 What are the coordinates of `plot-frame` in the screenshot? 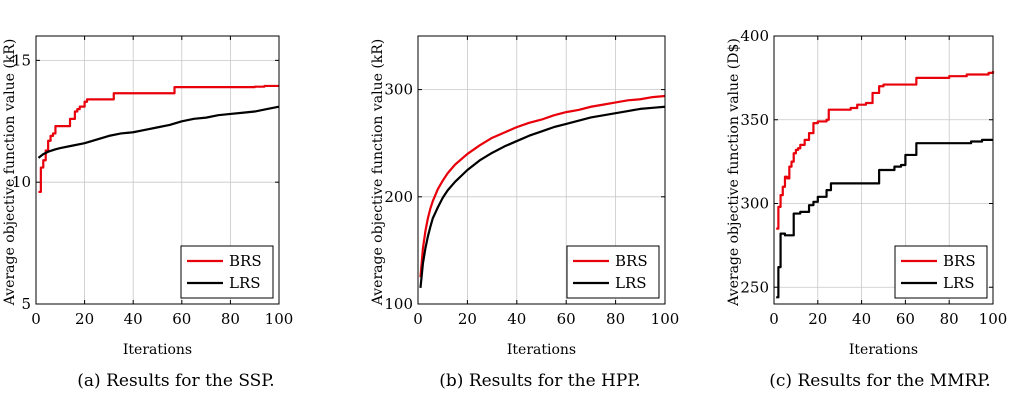 It's located at (883, 170).